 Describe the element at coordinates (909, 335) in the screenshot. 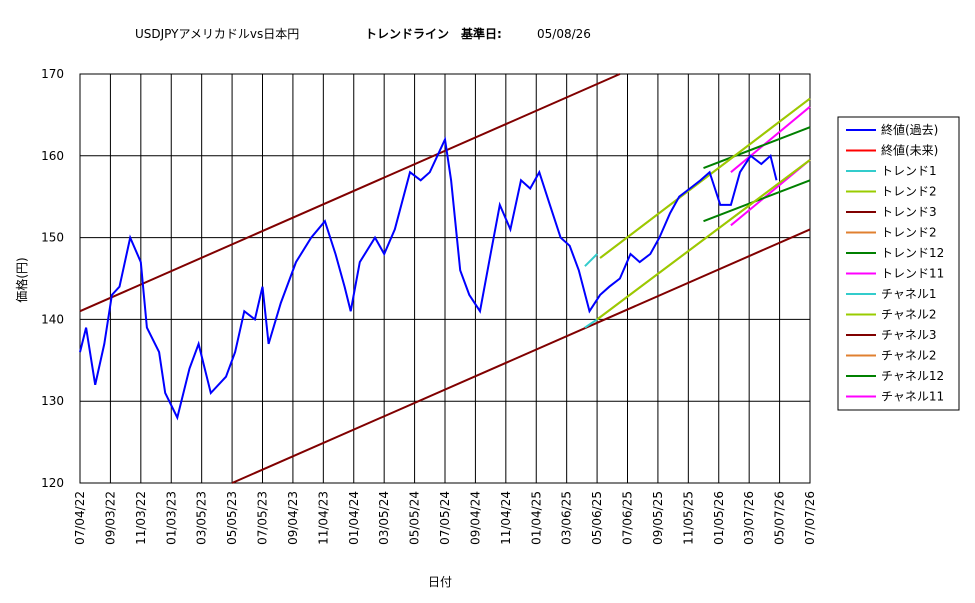

I see `legend-label: チャネル3` at that location.